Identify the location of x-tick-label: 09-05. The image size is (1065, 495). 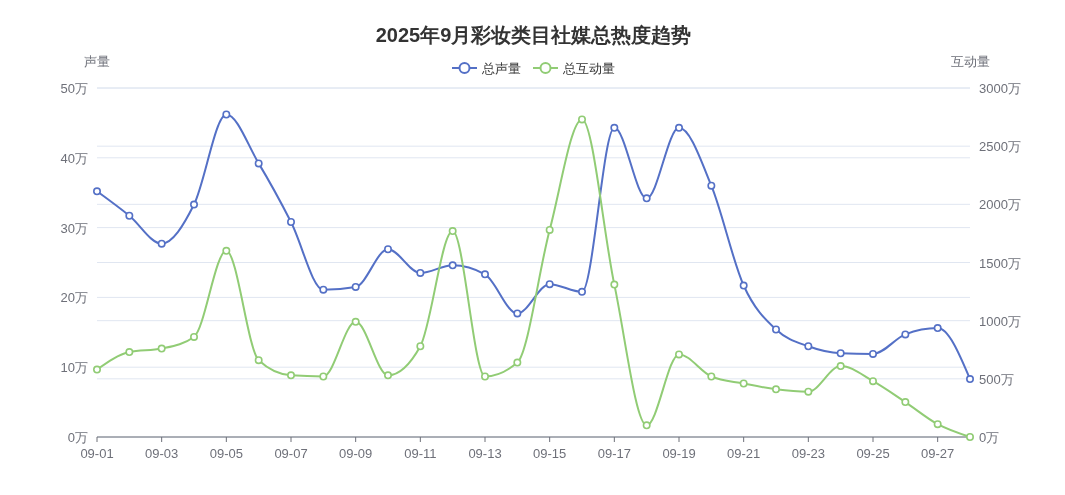
(226, 453).